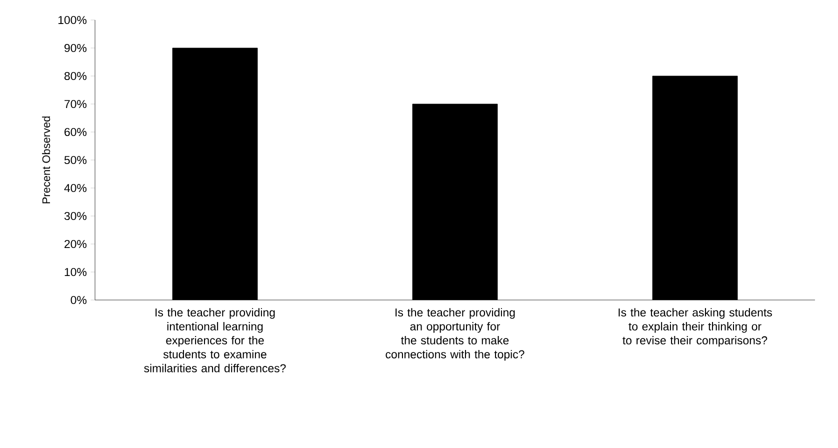 The width and height of the screenshot is (838, 448). Describe the element at coordinates (75, 132) in the screenshot. I see `y-tick-label: 60%` at that location.